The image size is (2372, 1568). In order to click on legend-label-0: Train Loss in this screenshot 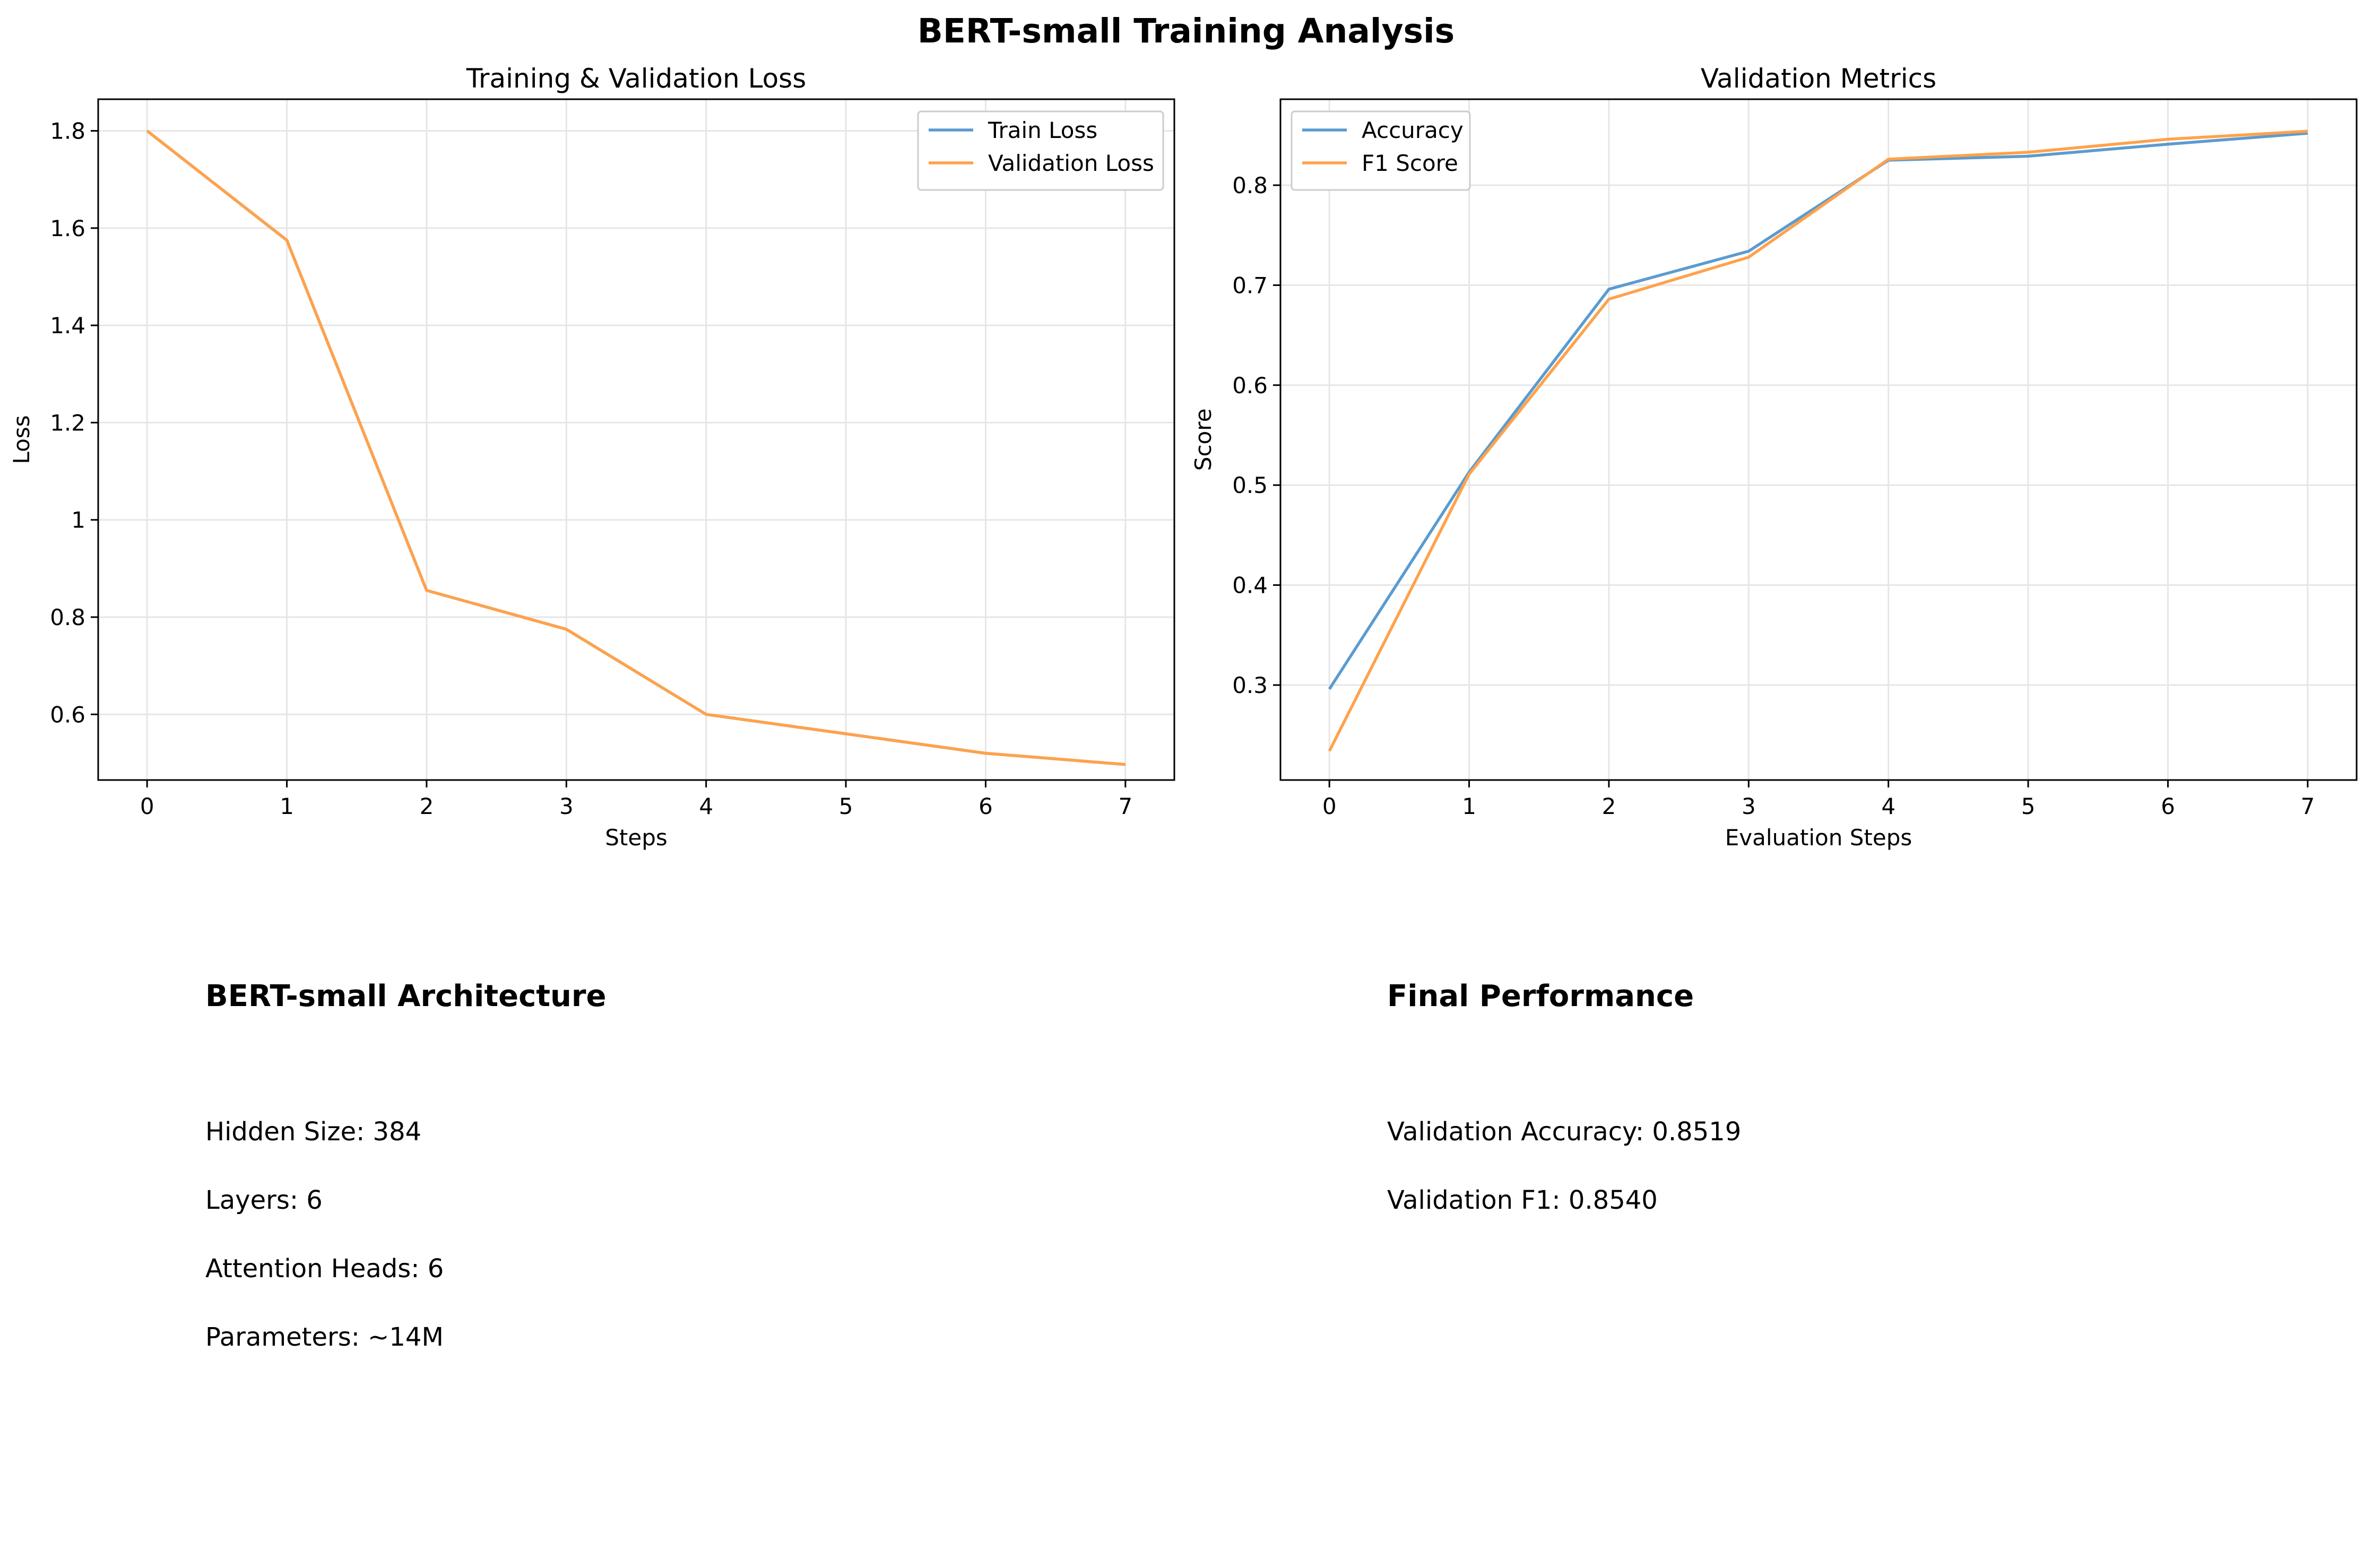, I will do `click(1042, 130)`.